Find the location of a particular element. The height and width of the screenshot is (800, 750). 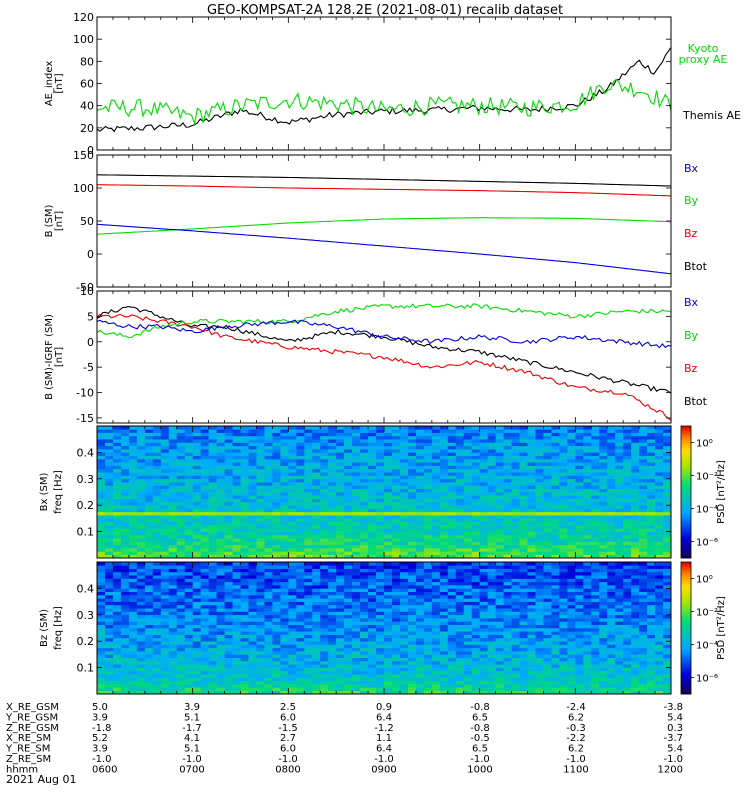

legend-entry: Themis AE is located at coordinates (711, 115).